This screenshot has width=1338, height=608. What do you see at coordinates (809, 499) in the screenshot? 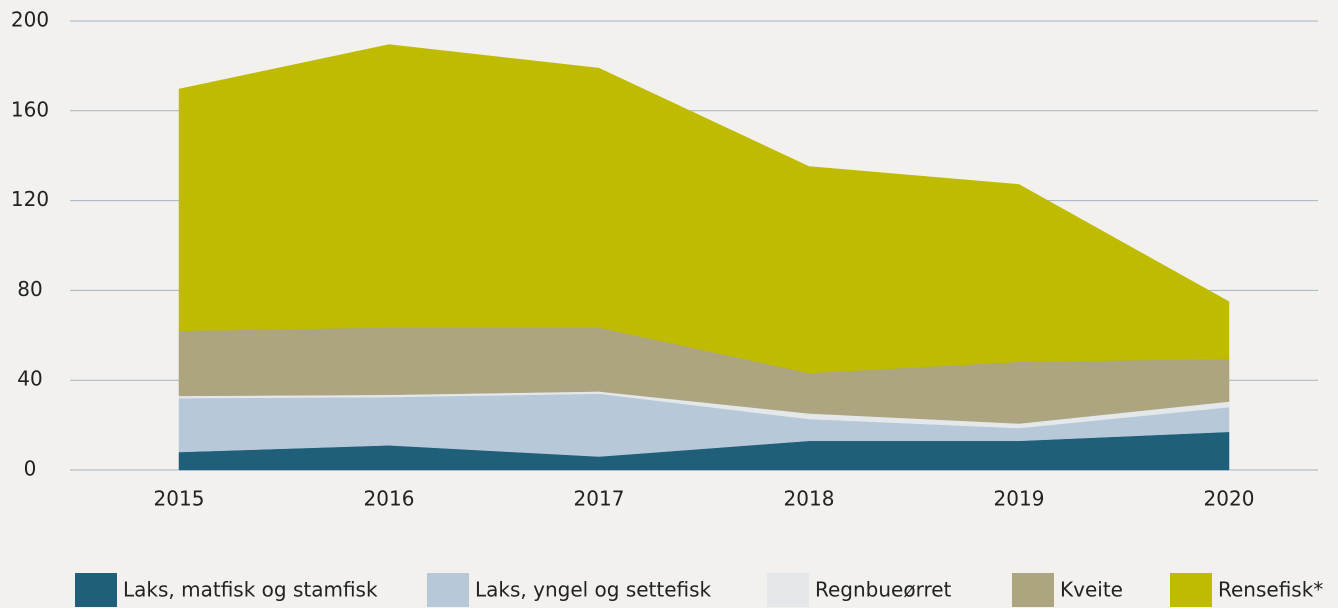
I see `x-tick-label: 2018` at bounding box center [809, 499].